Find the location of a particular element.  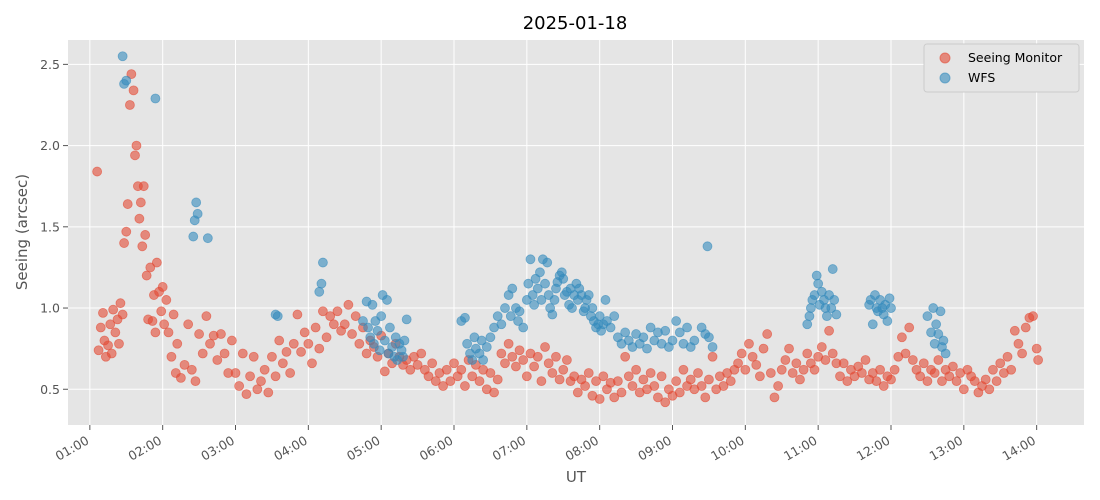

legend-marker-wfs is located at coordinates (945, 78).